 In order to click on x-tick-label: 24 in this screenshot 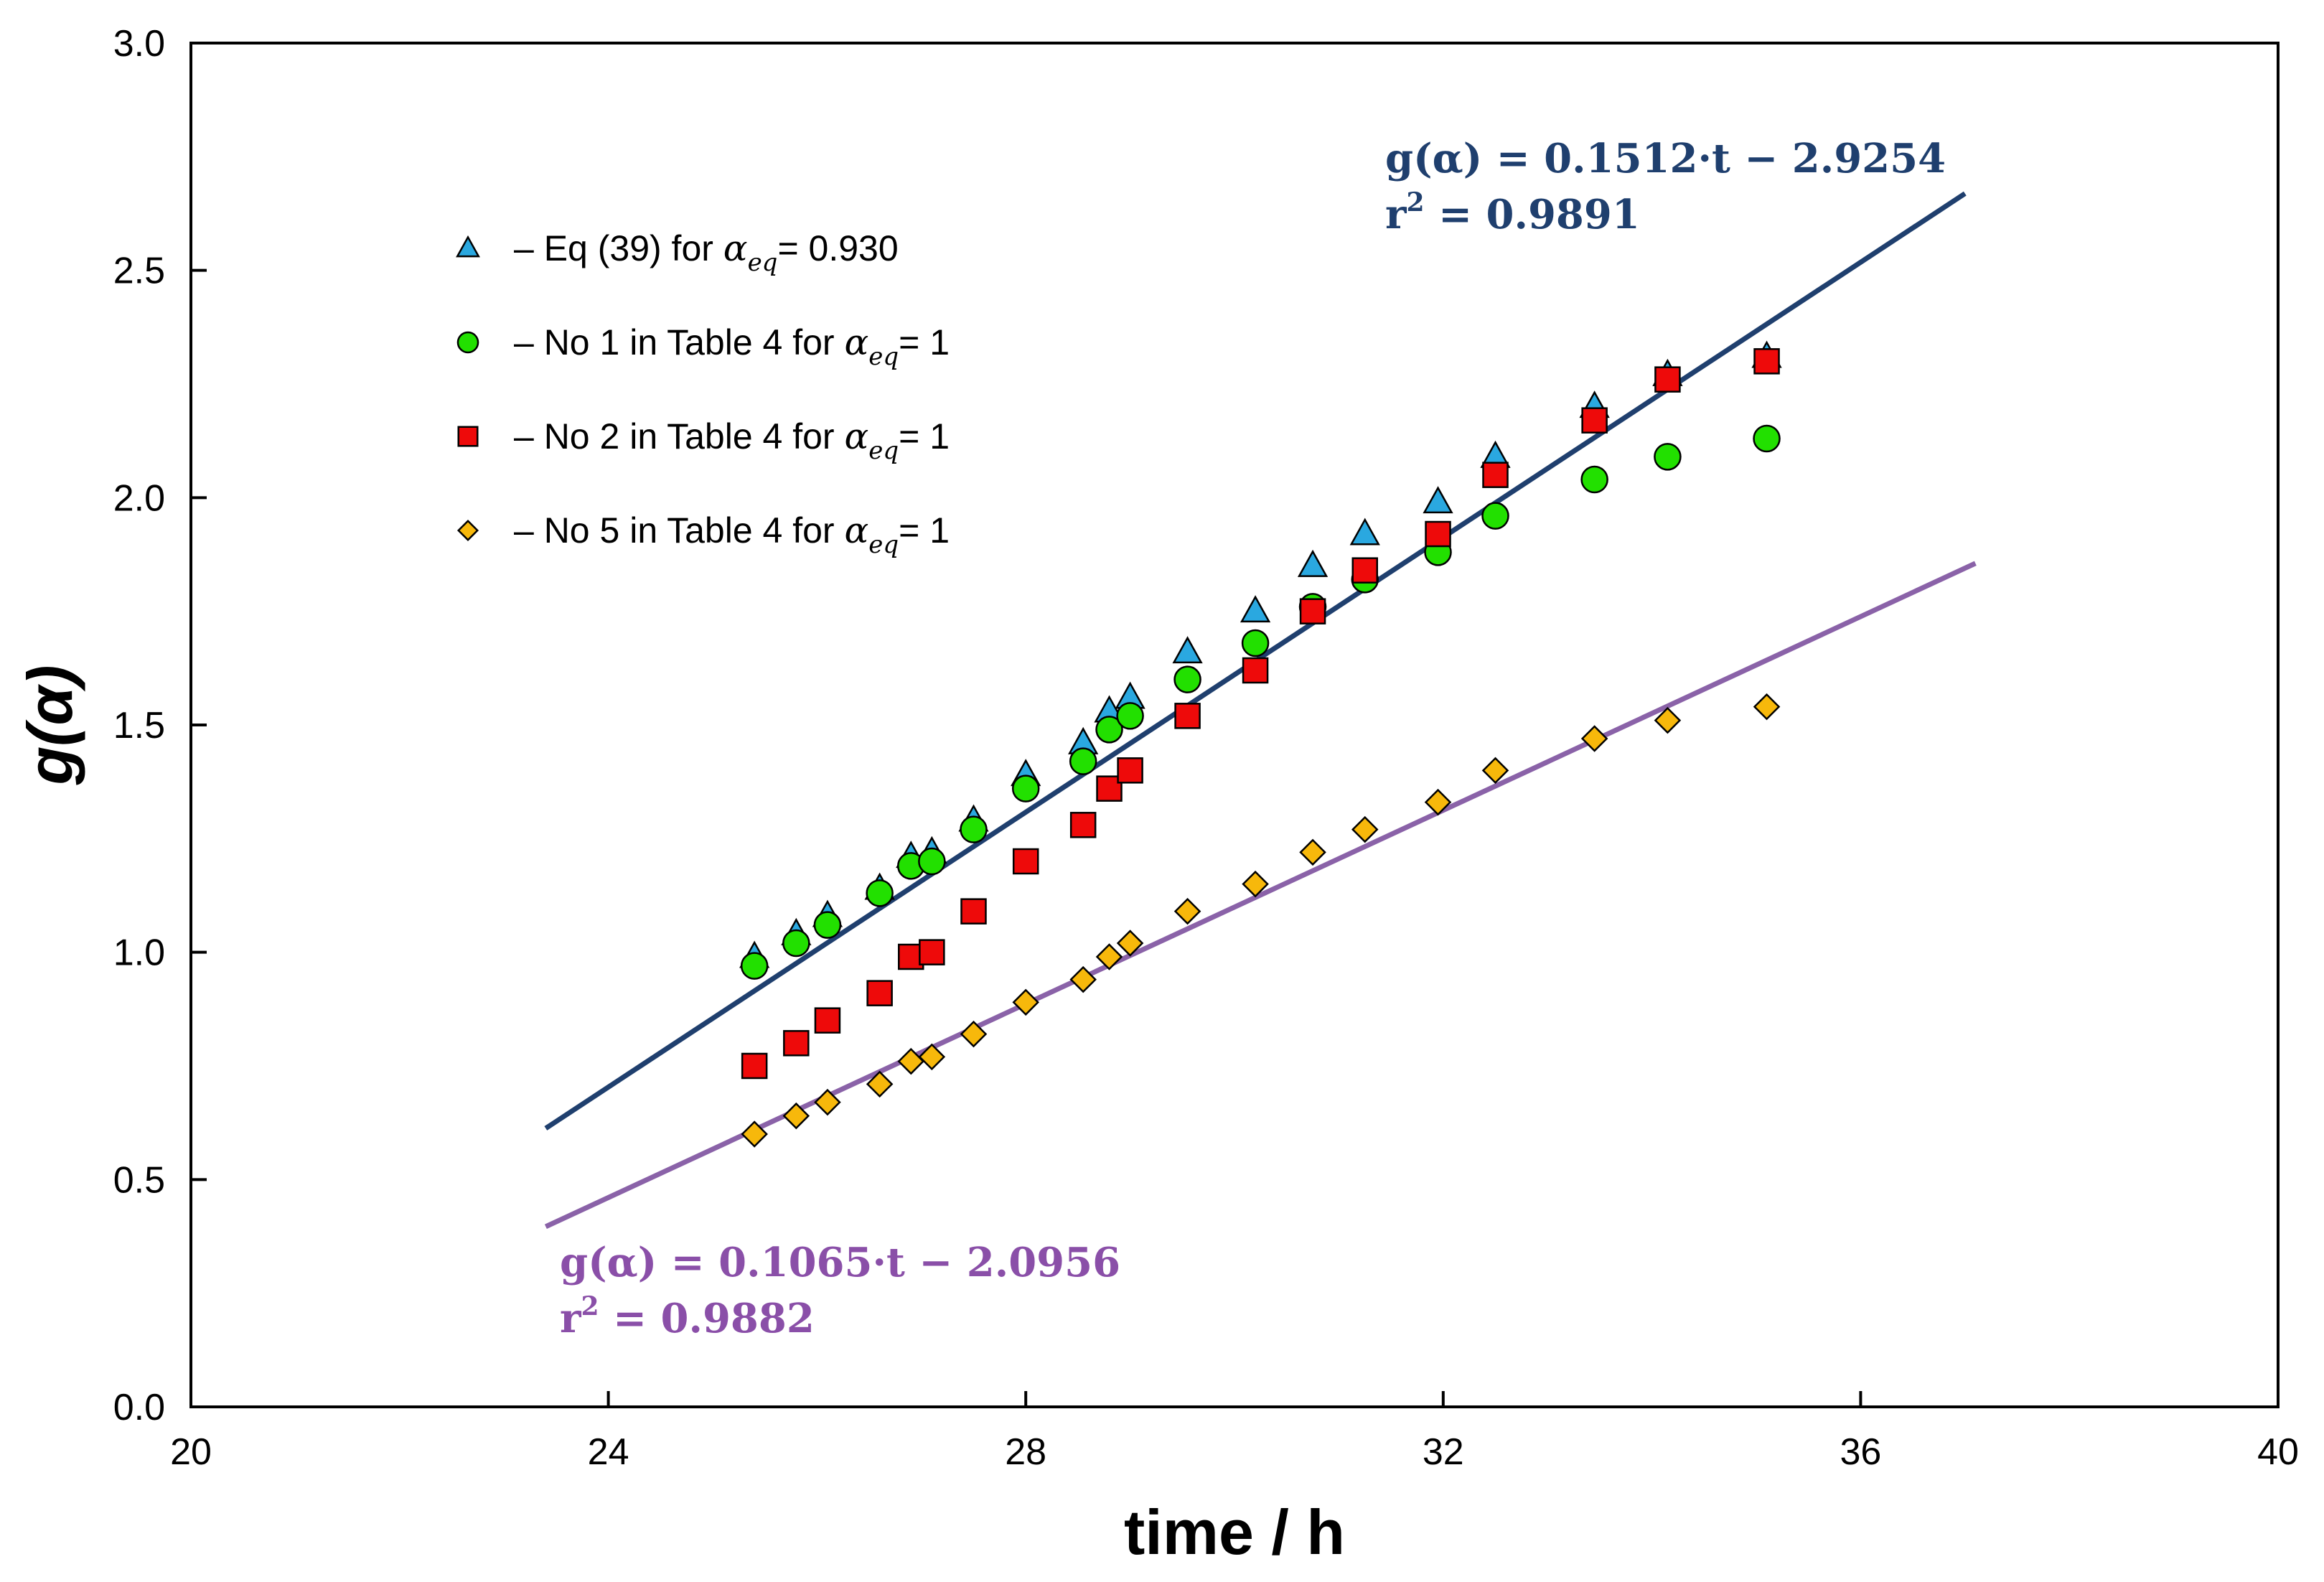, I will do `click(609, 1452)`.